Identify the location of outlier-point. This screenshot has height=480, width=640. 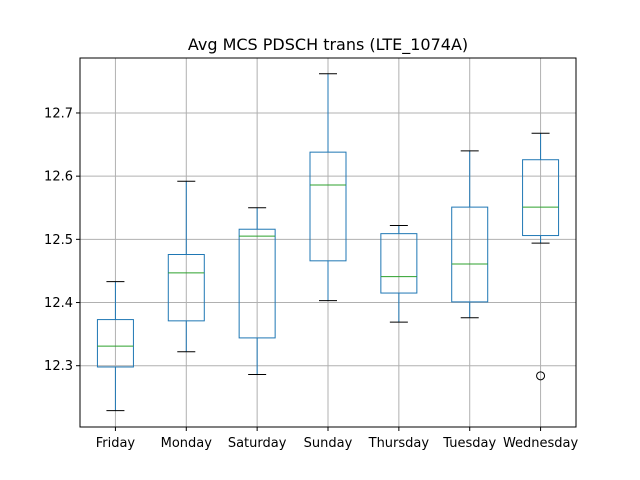
(541, 376).